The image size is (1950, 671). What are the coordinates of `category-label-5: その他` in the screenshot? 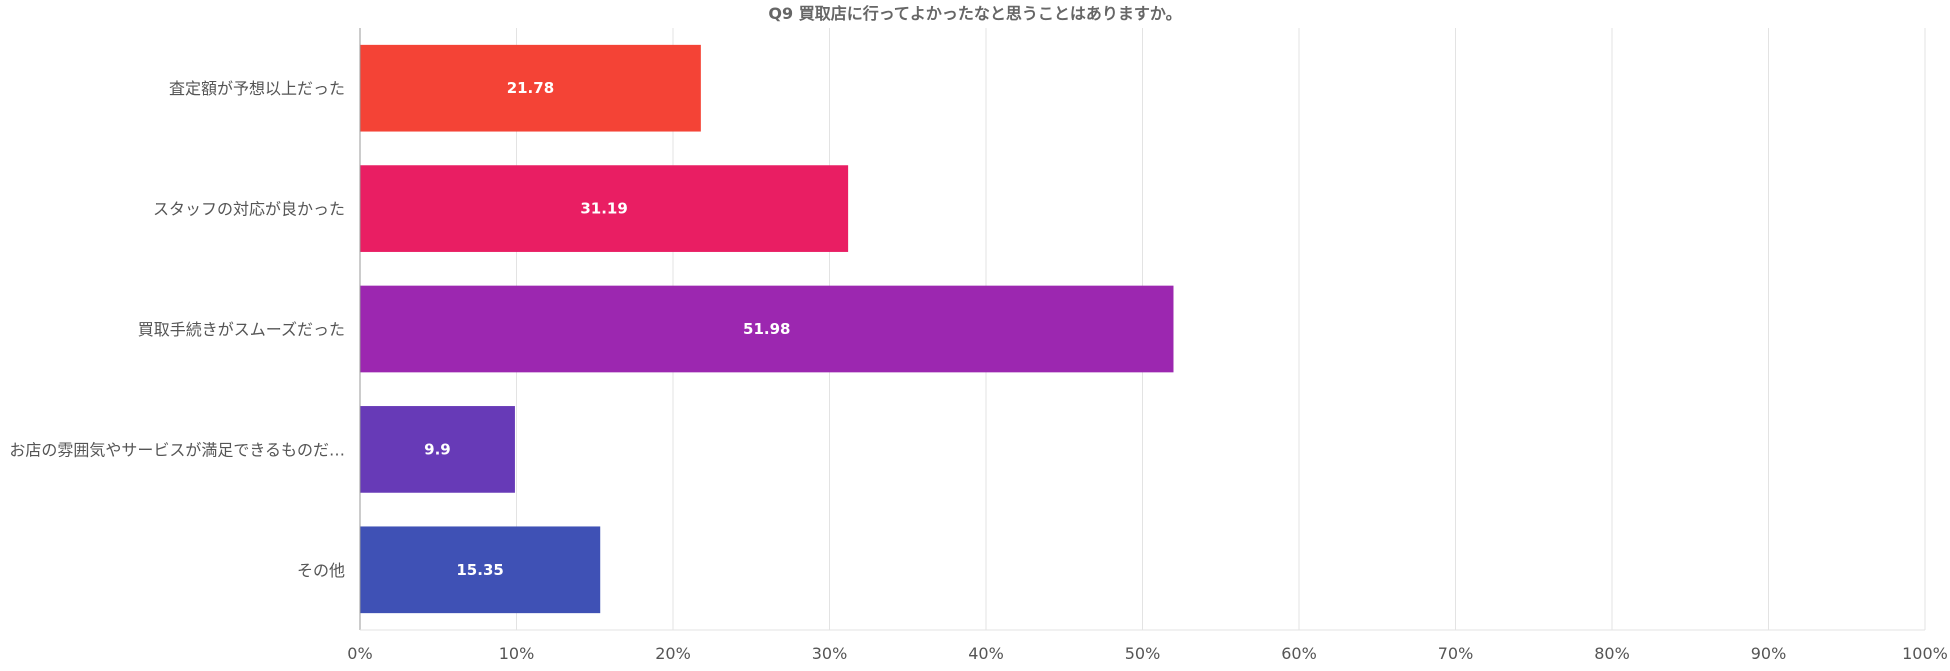 It's located at (321, 570).